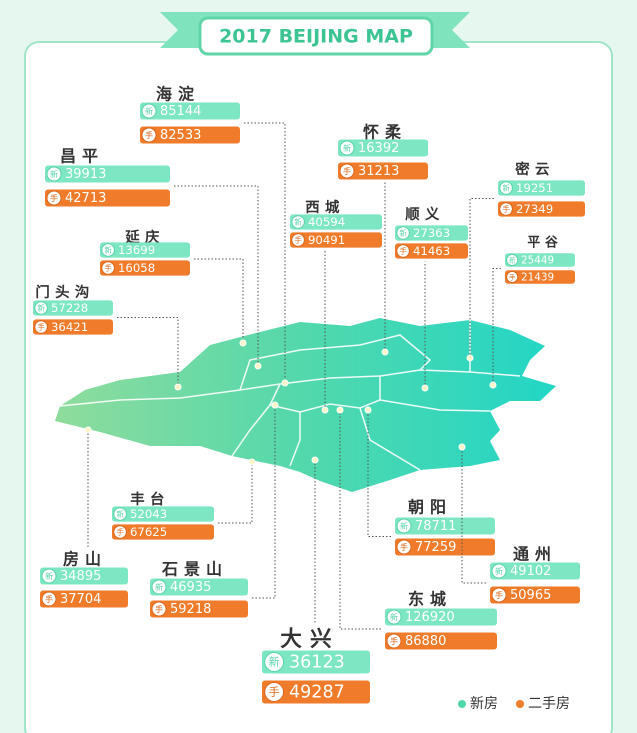 This screenshot has height=733, width=637. Describe the element at coordinates (316, 36) in the screenshot. I see `title-box` at that location.